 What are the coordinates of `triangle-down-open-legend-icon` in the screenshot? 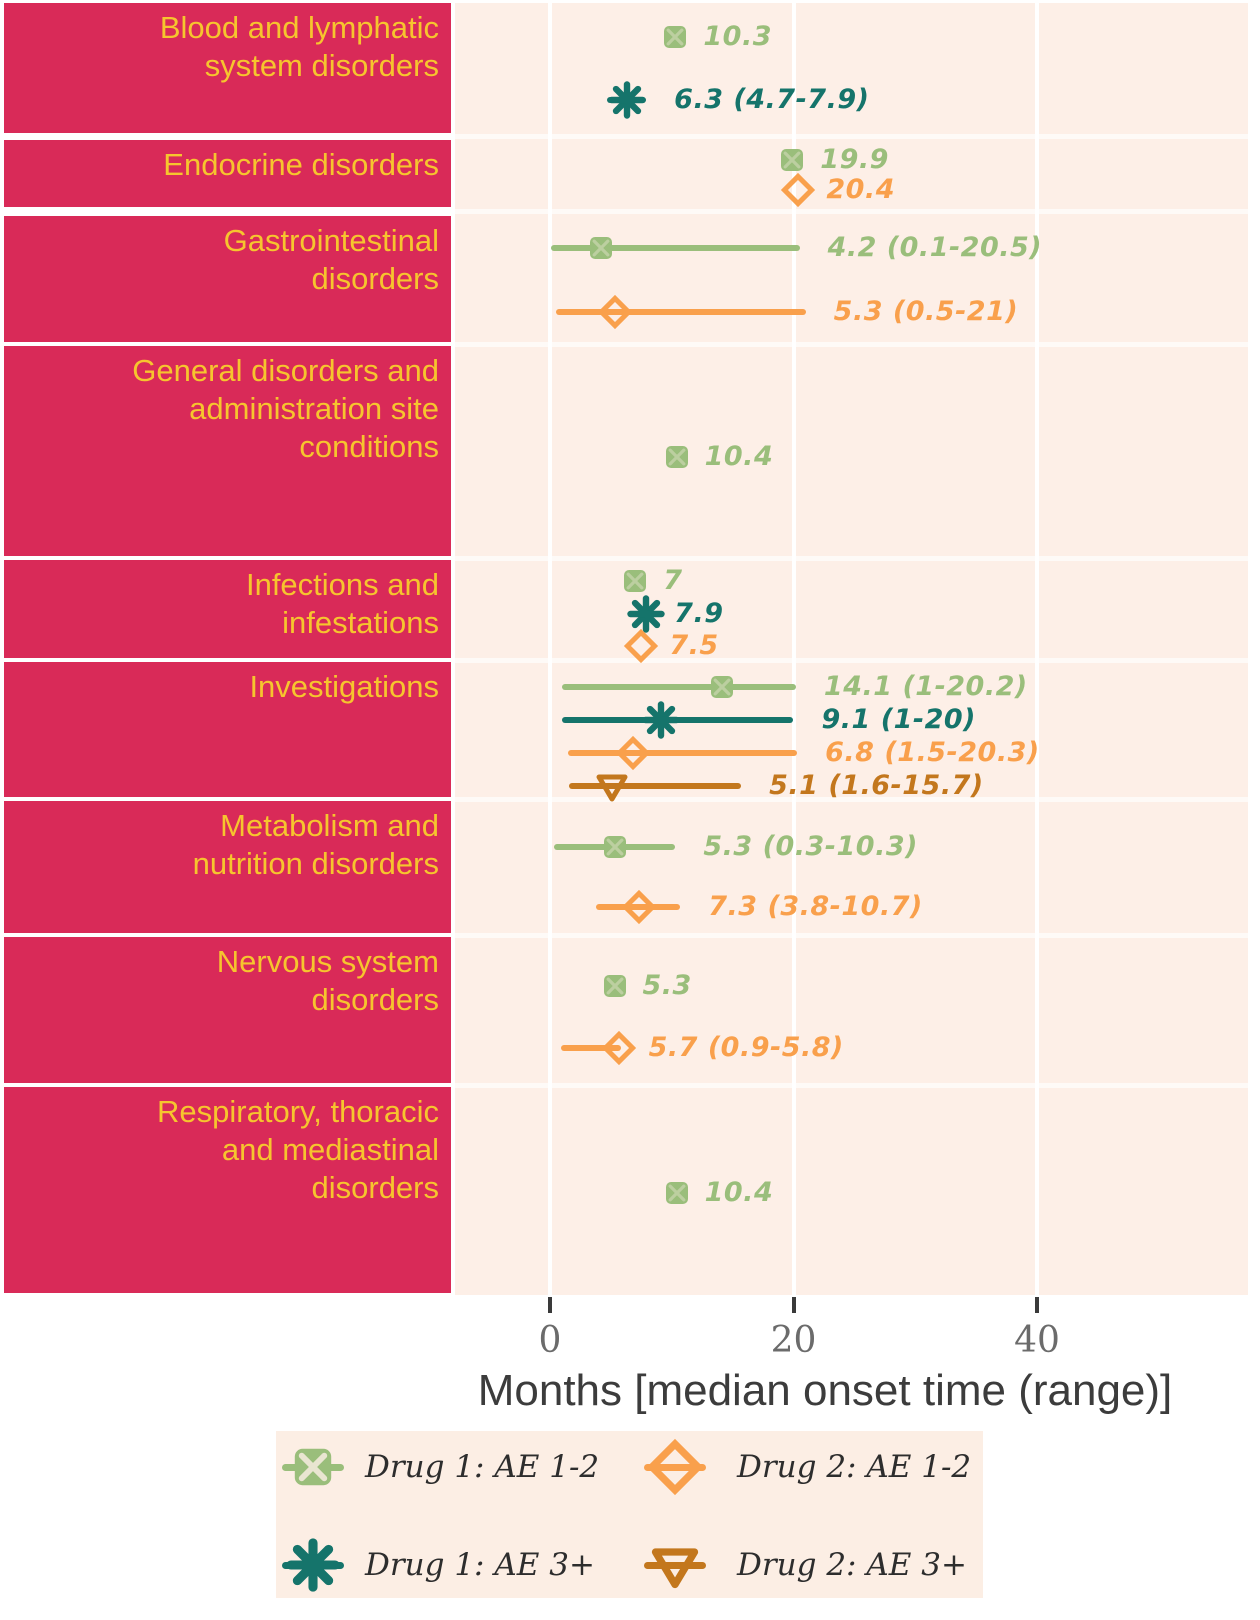 It's located at (675, 1565).